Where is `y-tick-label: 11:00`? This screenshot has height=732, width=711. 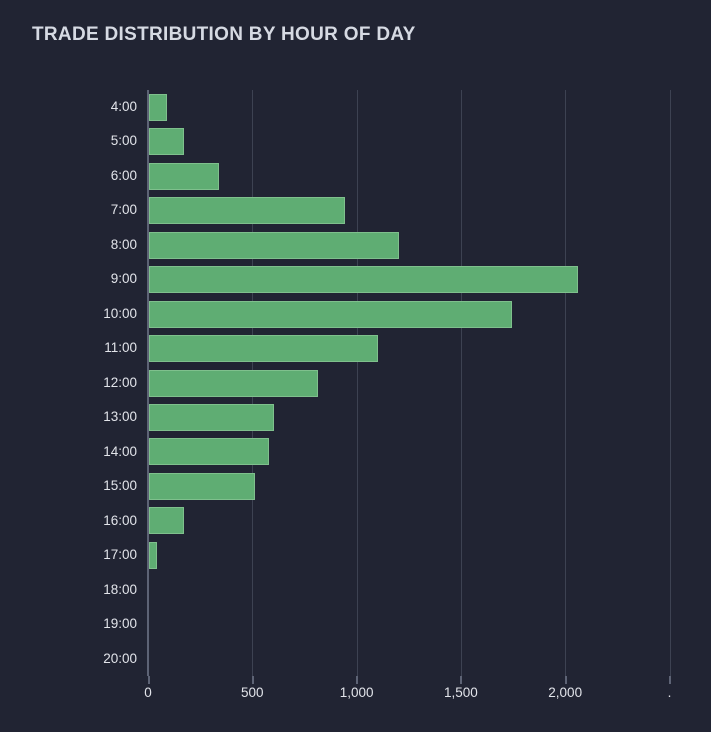
y-tick-label: 11:00 is located at coordinates (120, 348).